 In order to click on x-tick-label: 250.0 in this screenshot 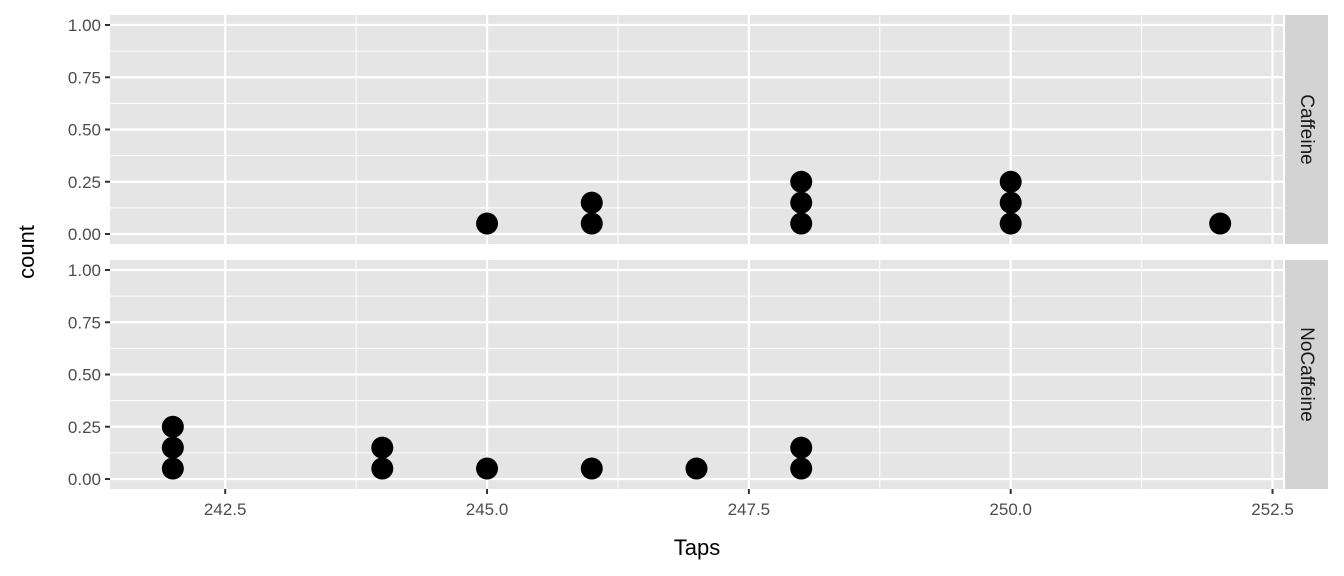, I will do `click(1010, 509)`.